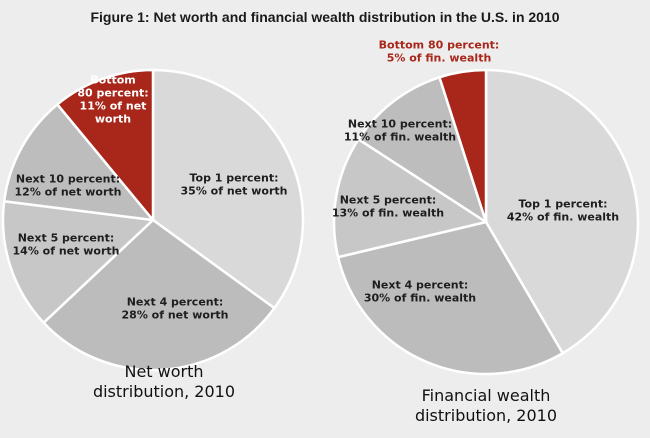 The width and height of the screenshot is (650, 438). What do you see at coordinates (175, 309) in the screenshot?
I see `net-worth-label-next-4-percent: Next 4 percent: 28% of net worth` at bounding box center [175, 309].